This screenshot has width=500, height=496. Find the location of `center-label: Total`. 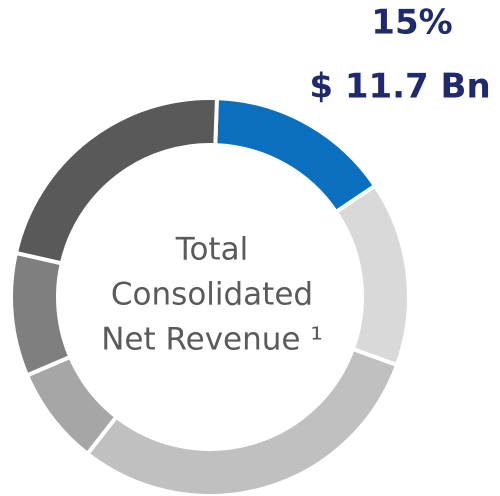

center-label: Total is located at coordinates (211, 250).